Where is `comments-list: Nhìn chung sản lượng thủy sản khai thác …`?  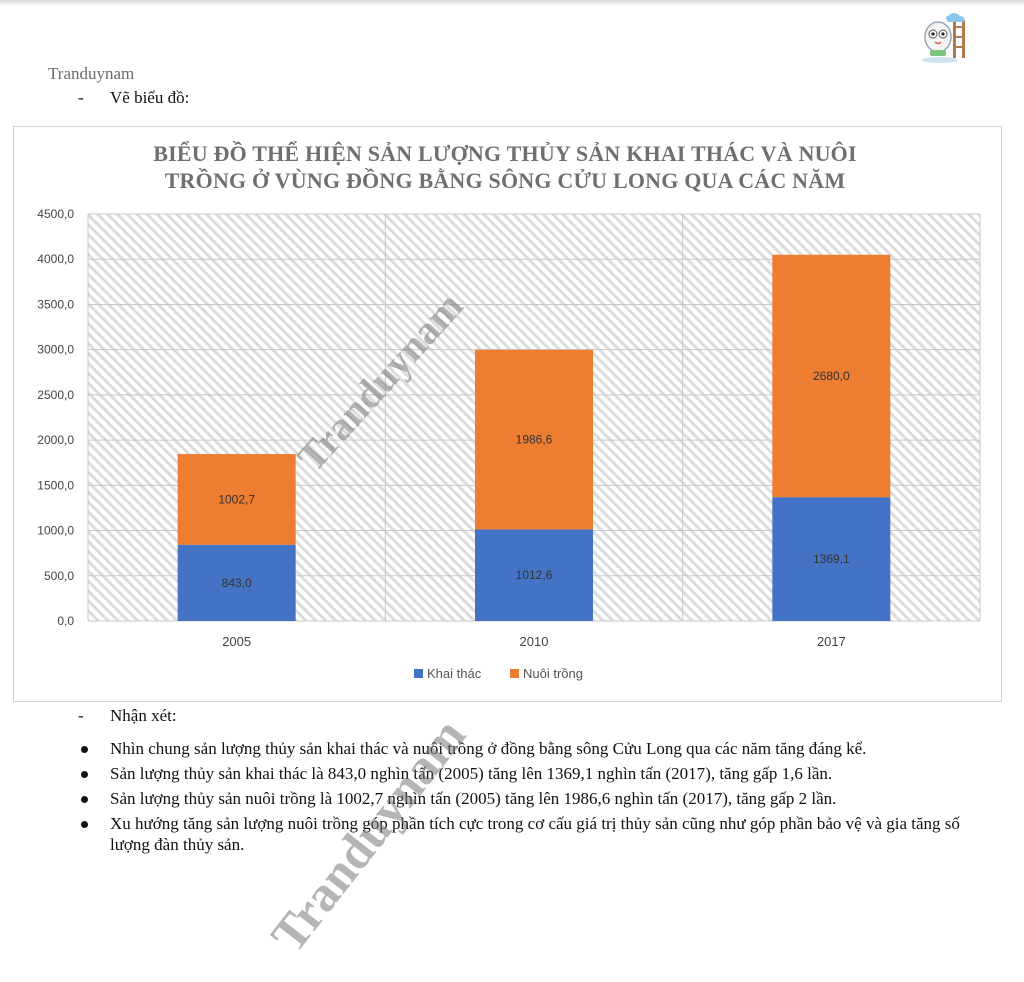
comments-list: Nhìn chung sản lượng thủy sản khai thác … is located at coordinates (523, 798).